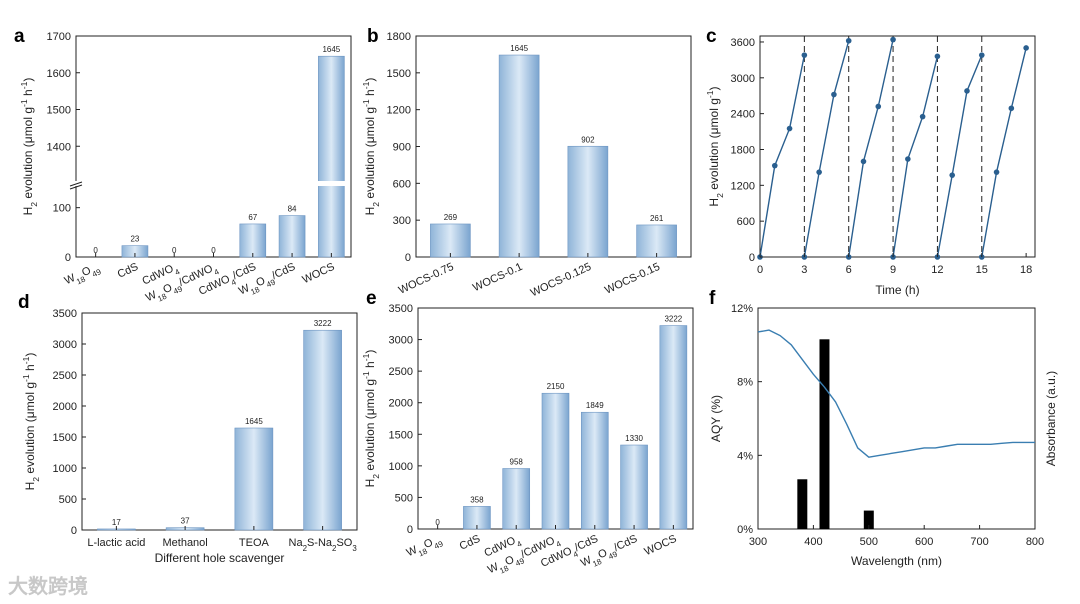 This screenshot has height=604, width=1080. What do you see at coordinates (477, 499) in the screenshot?
I see `data-label: 358` at bounding box center [477, 499].